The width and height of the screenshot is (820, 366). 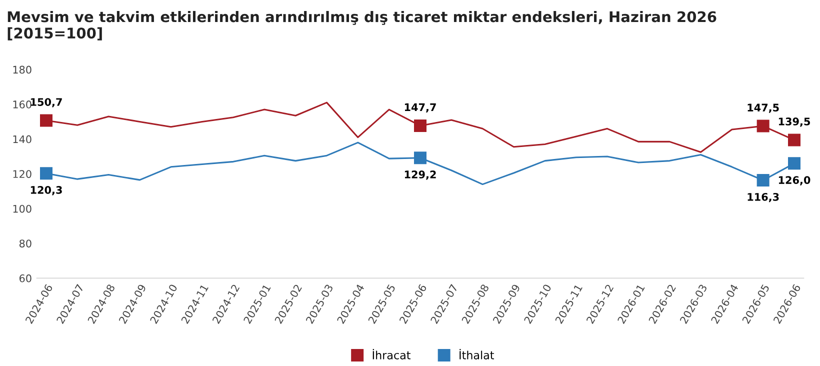 I want to click on data-label: 126,0, so click(x=794, y=181).